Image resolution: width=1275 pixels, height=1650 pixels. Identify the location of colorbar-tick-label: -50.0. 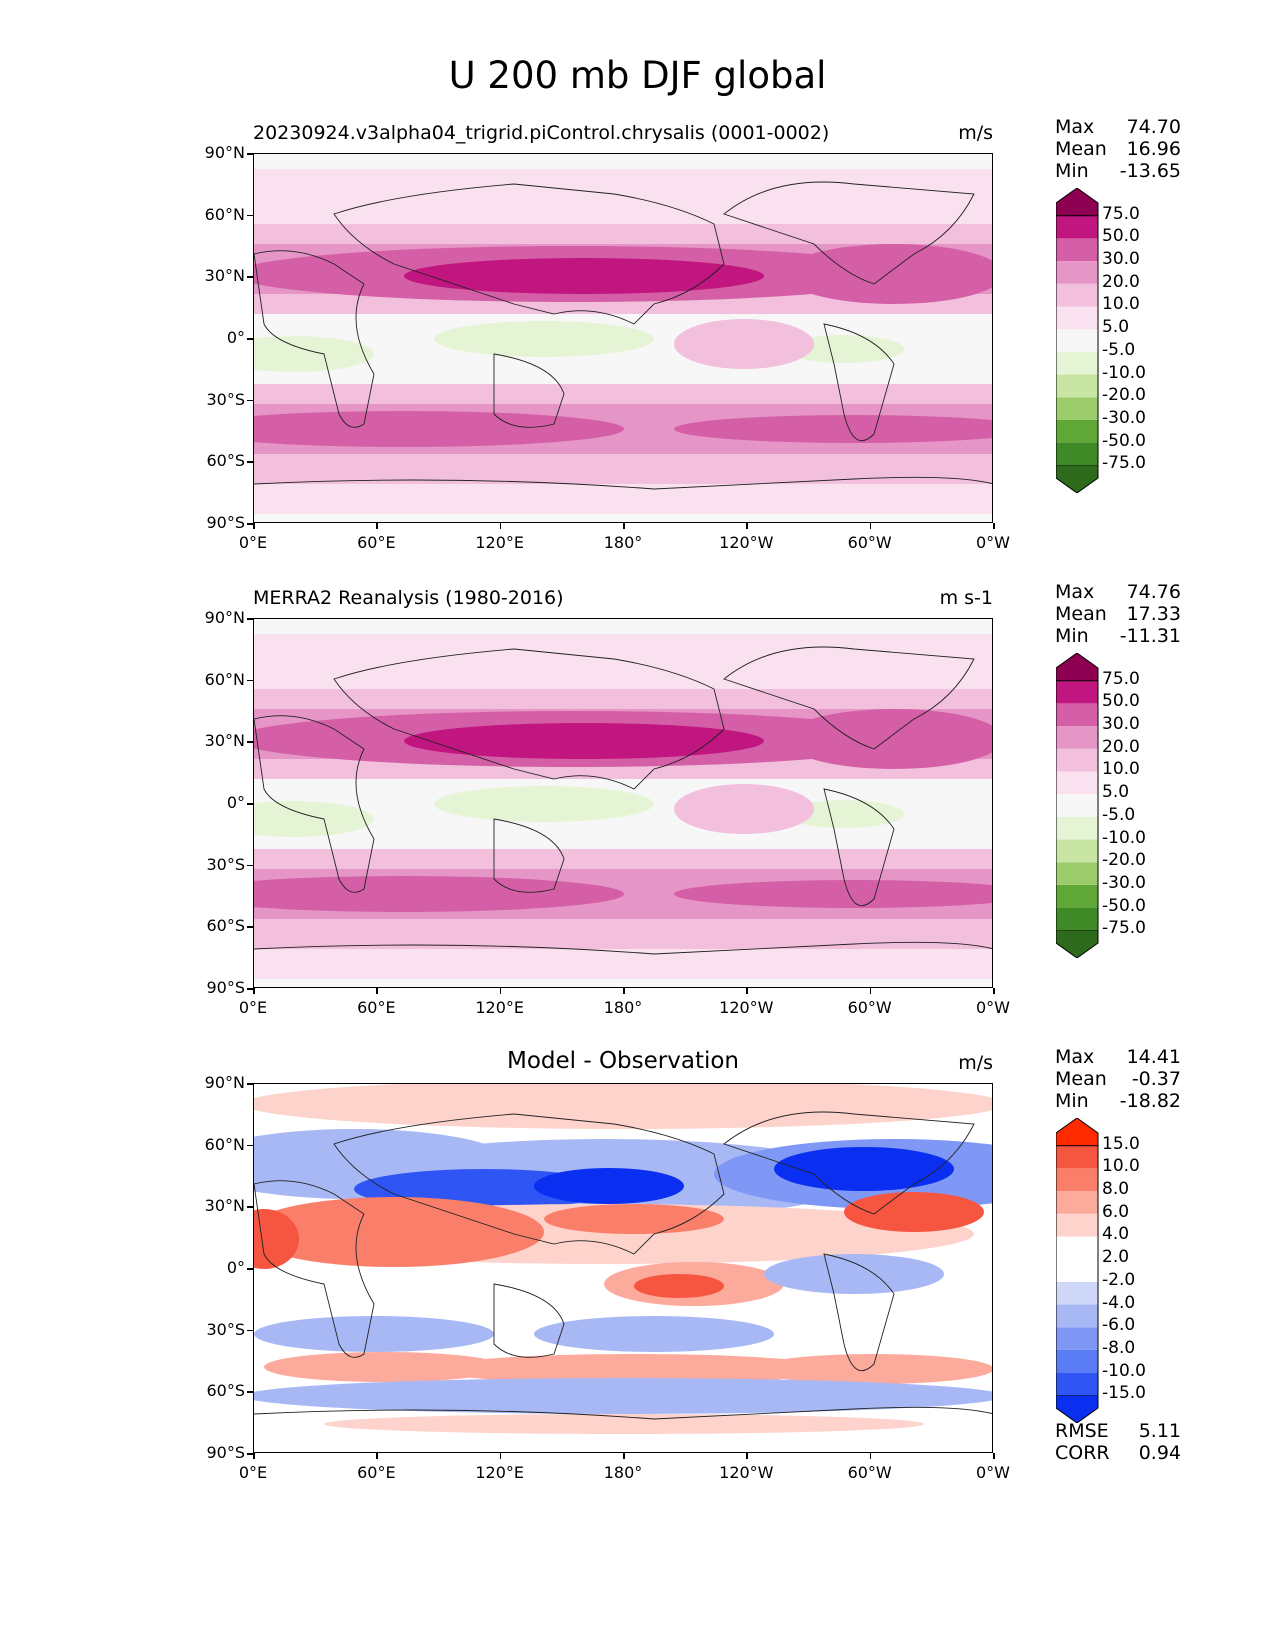
(1124, 905).